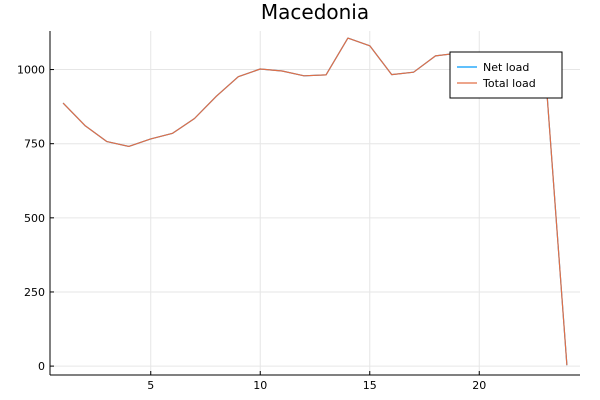 This screenshot has height=400, width=600. What do you see at coordinates (370, 385) in the screenshot?
I see `x-tick-label: 15` at bounding box center [370, 385].